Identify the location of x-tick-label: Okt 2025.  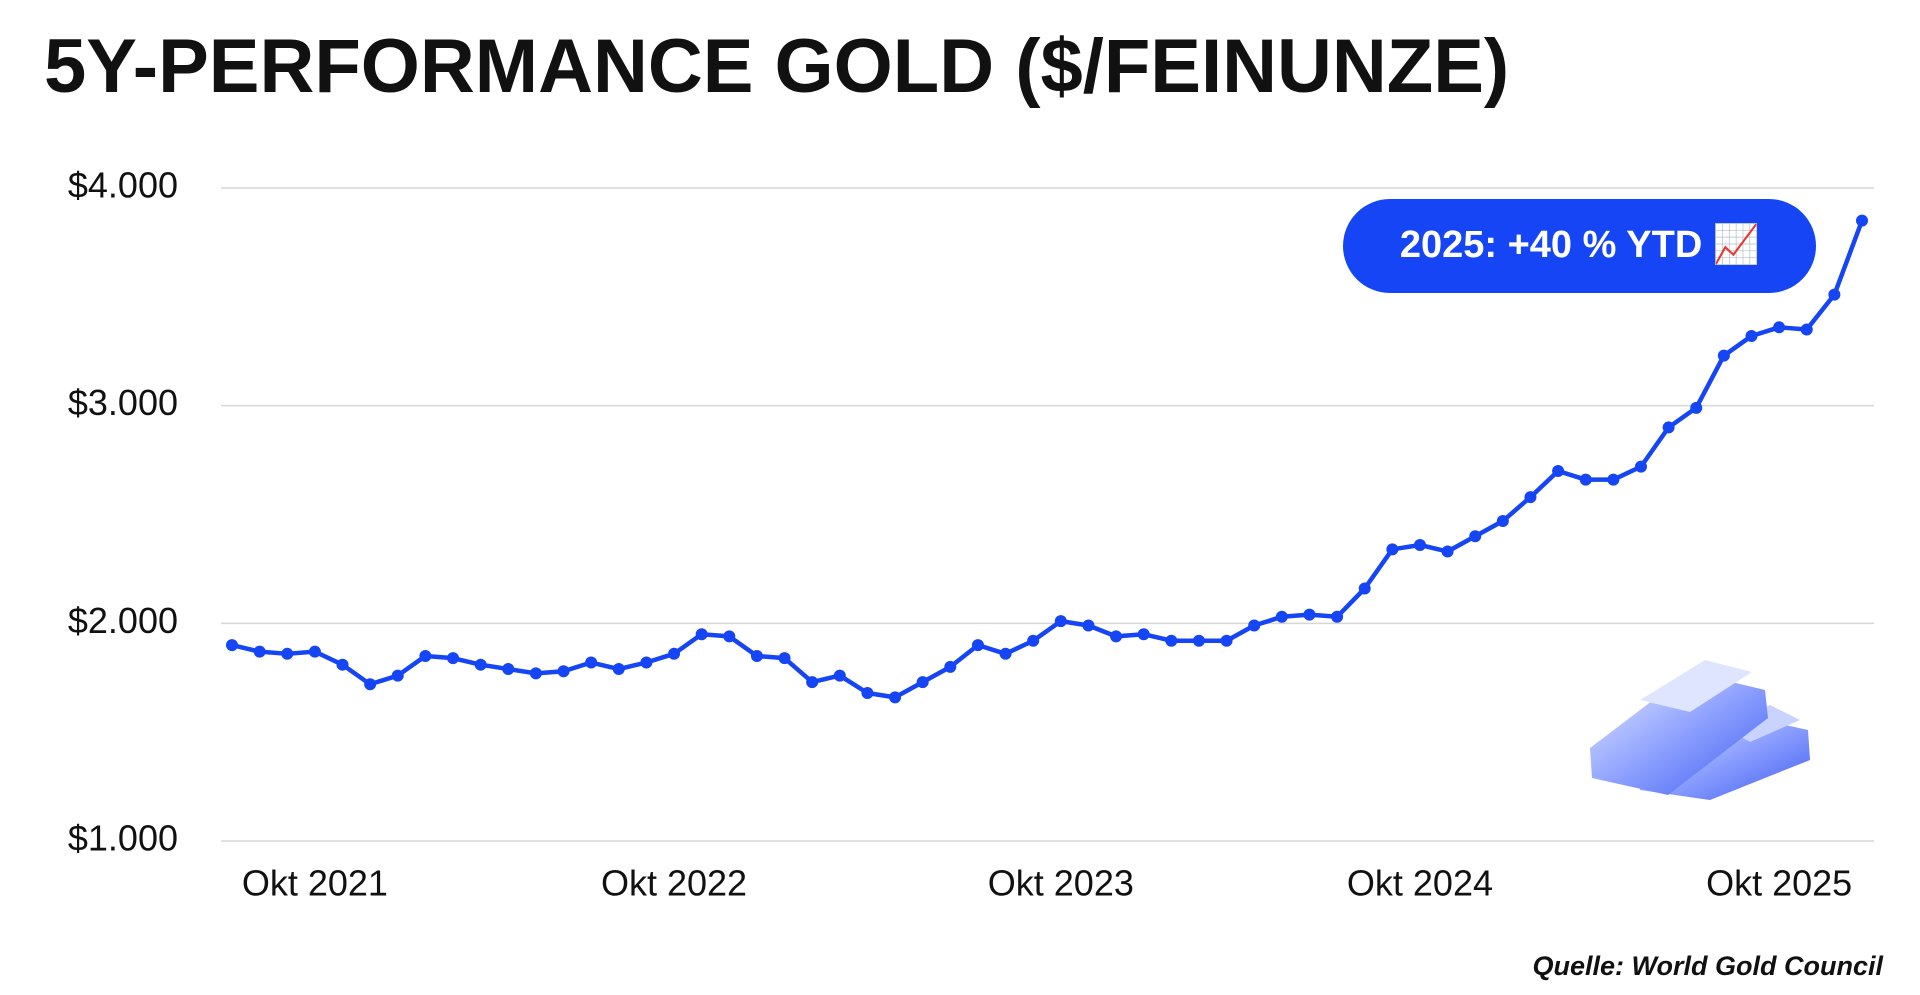
(1779, 883).